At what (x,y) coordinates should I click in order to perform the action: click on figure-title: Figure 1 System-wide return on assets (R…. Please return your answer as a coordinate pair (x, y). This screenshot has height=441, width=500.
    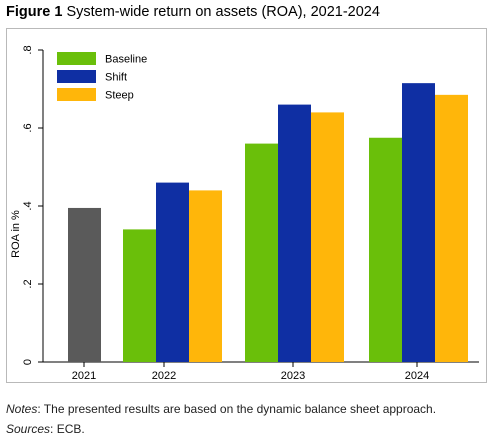
    Looking at the image, I should click on (193, 12).